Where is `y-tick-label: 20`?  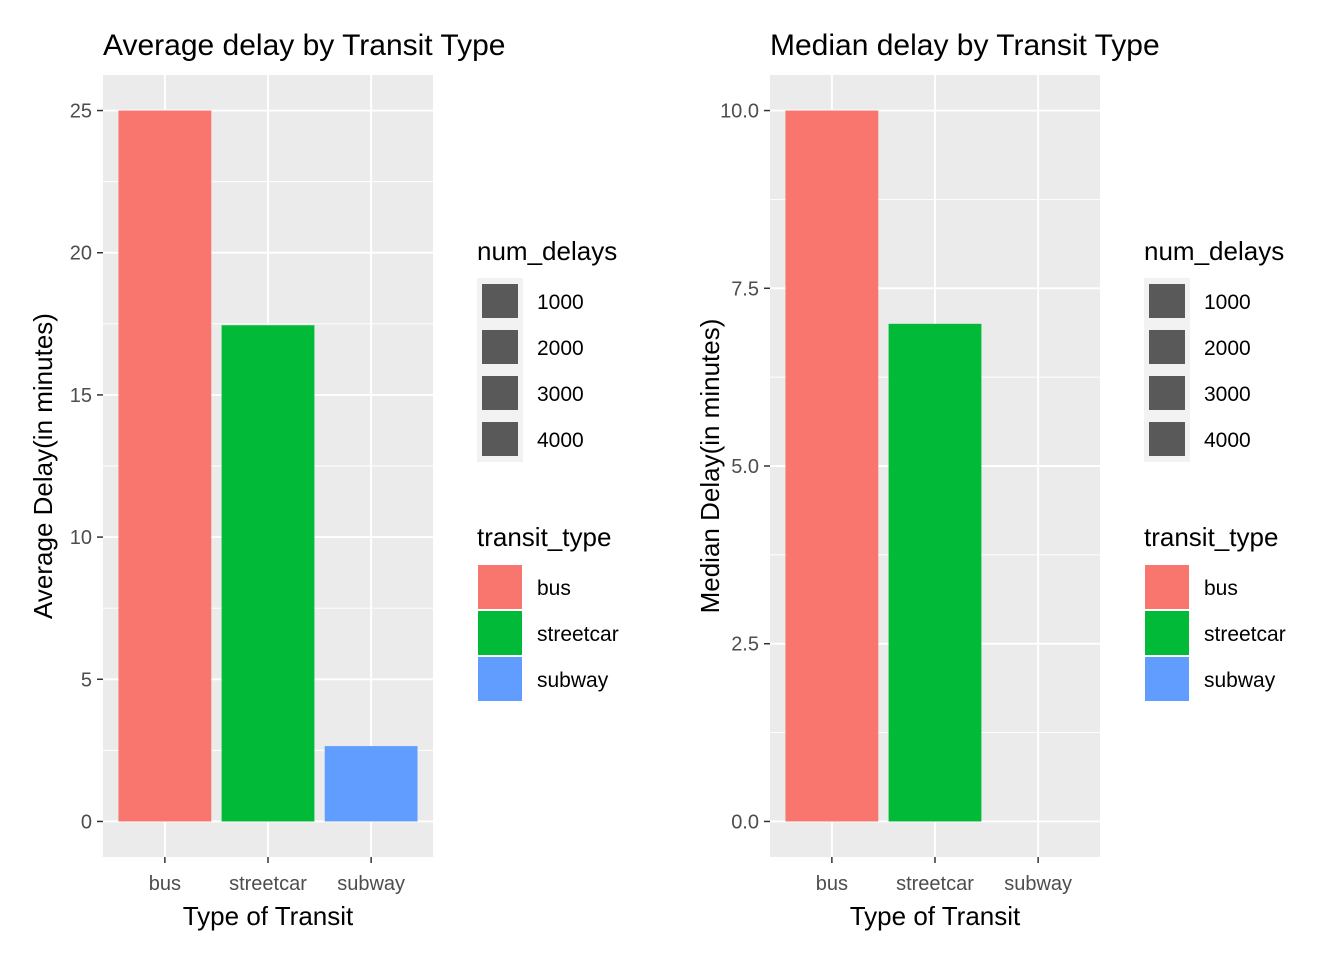
y-tick-label: 20 is located at coordinates (81, 254).